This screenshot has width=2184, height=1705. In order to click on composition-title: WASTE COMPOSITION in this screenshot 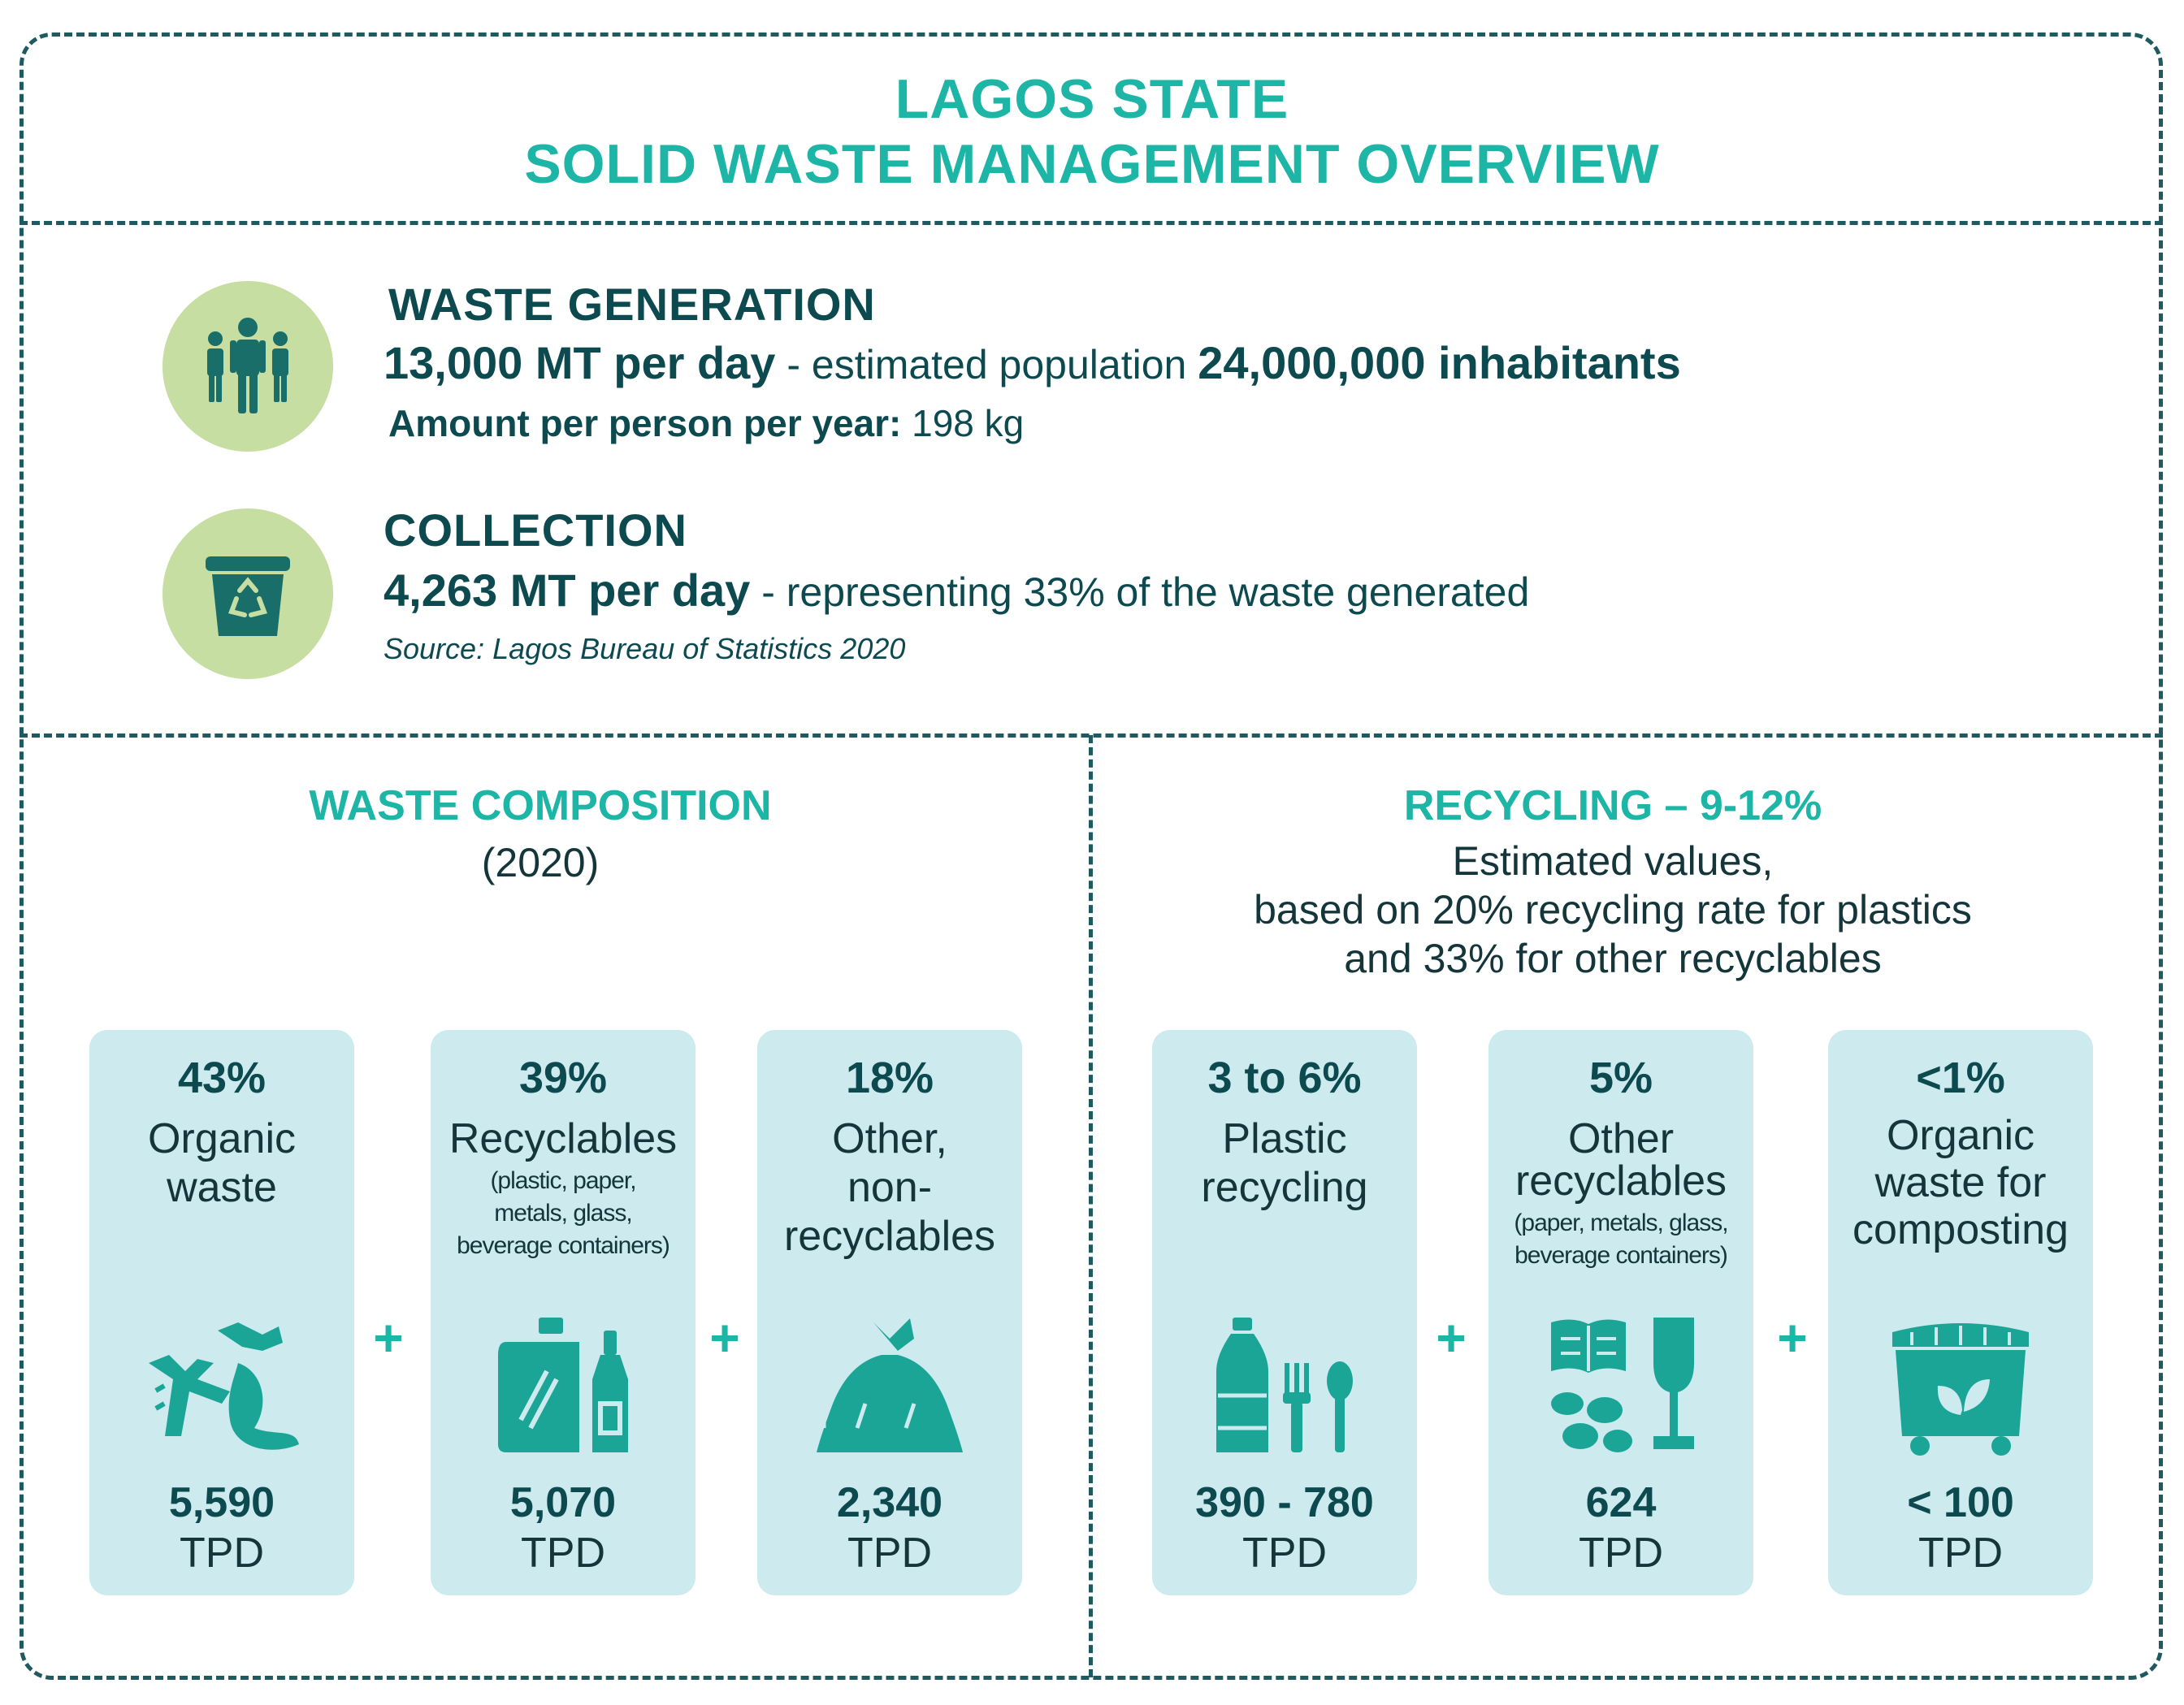, I will do `click(540, 806)`.